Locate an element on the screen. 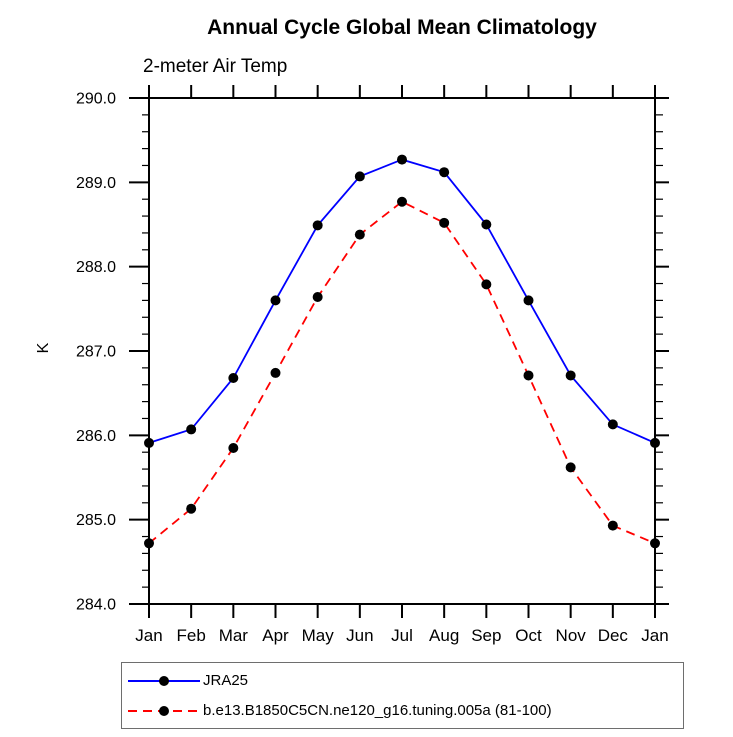 This screenshot has height=737, width=733. x-tick-label: Dec is located at coordinates (613, 635).